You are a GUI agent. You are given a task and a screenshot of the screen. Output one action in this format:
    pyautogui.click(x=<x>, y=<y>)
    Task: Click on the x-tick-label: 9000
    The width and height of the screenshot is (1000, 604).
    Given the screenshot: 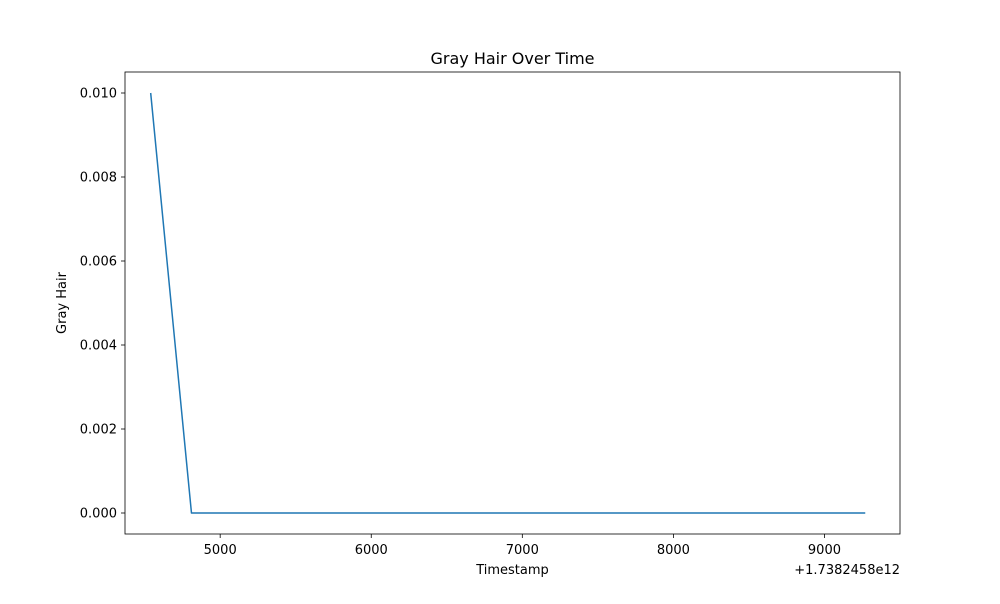 What is the action you would take?
    pyautogui.click(x=824, y=550)
    